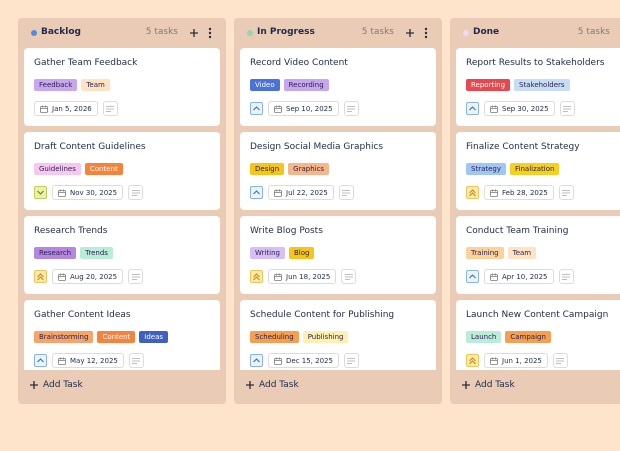  I want to click on date-text: Jun 18, 2025, so click(308, 276).